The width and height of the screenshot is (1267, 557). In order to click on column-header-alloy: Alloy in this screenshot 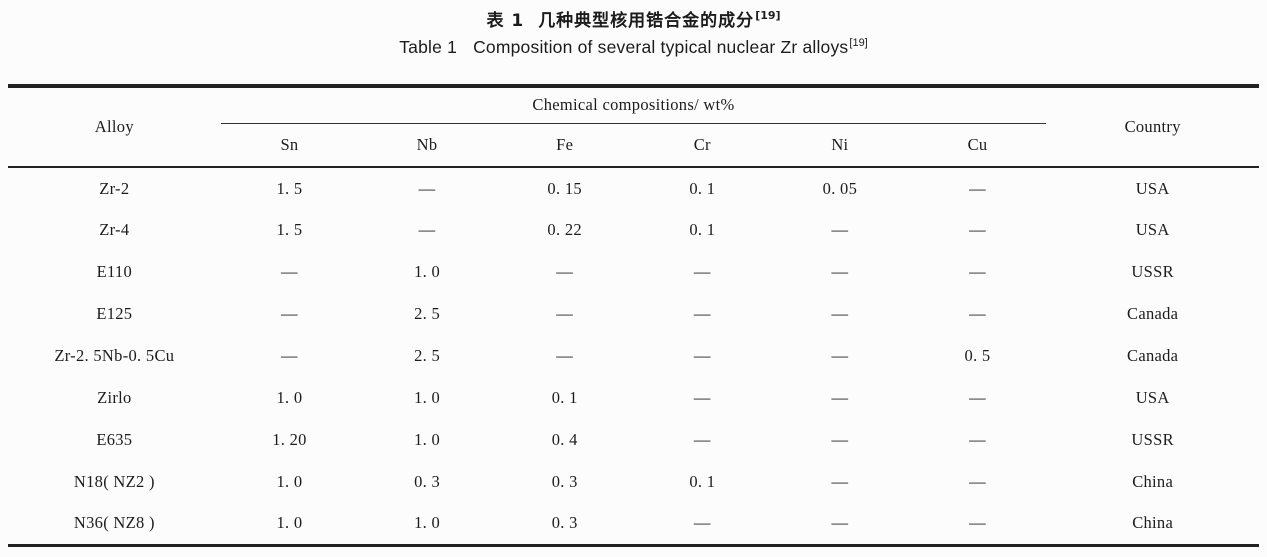, I will do `click(114, 127)`.